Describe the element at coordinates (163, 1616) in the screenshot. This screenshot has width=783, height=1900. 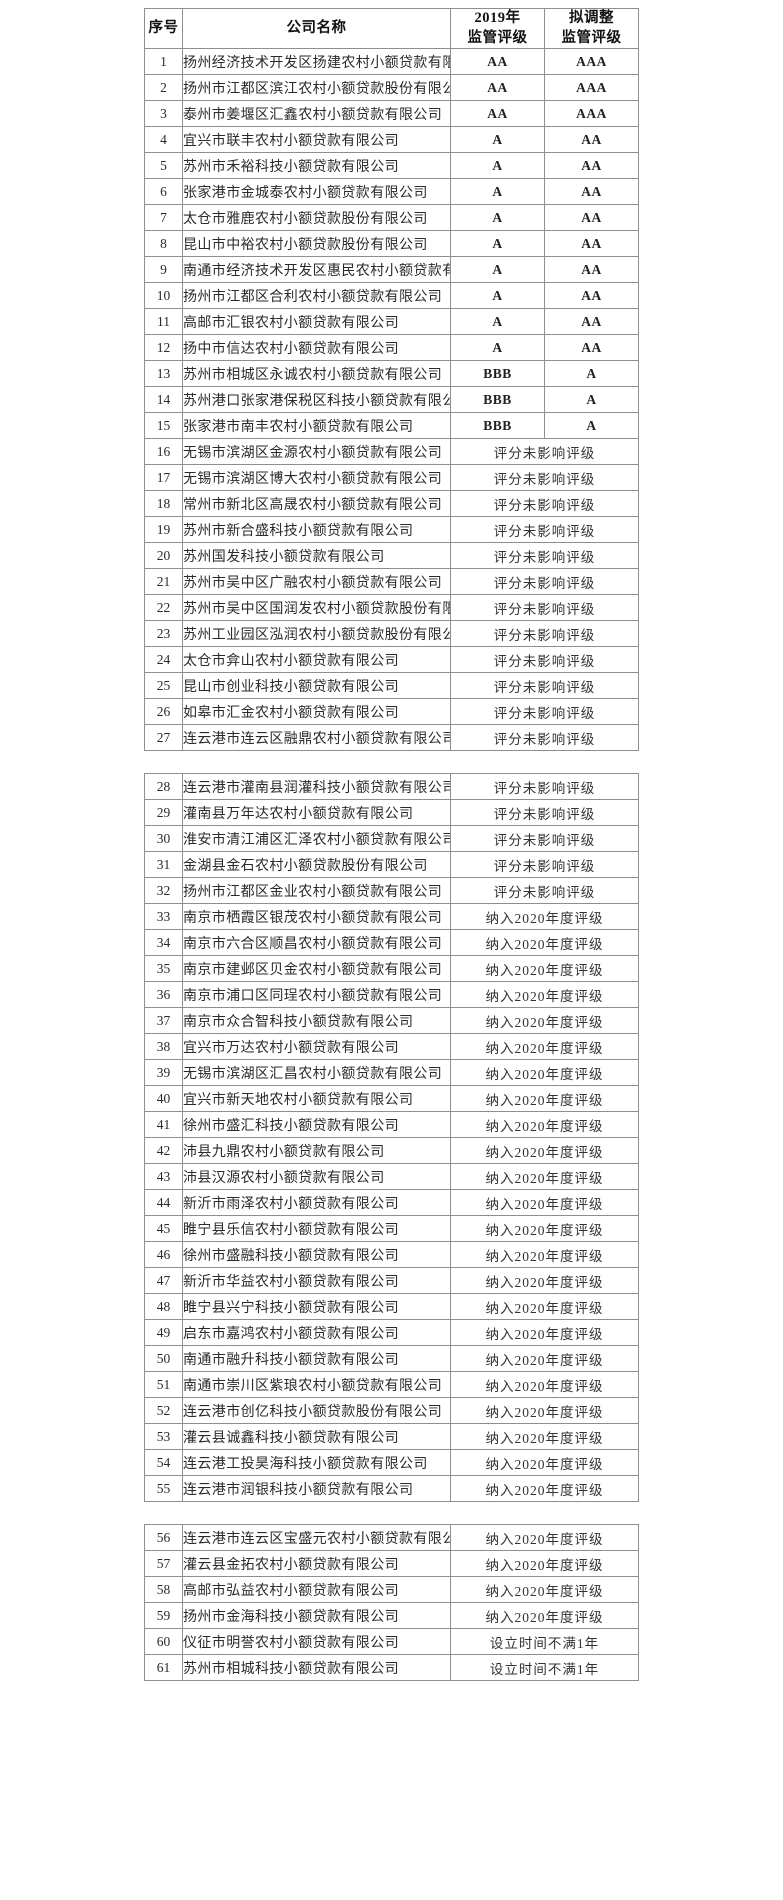
I see `row-index: 59` at that location.